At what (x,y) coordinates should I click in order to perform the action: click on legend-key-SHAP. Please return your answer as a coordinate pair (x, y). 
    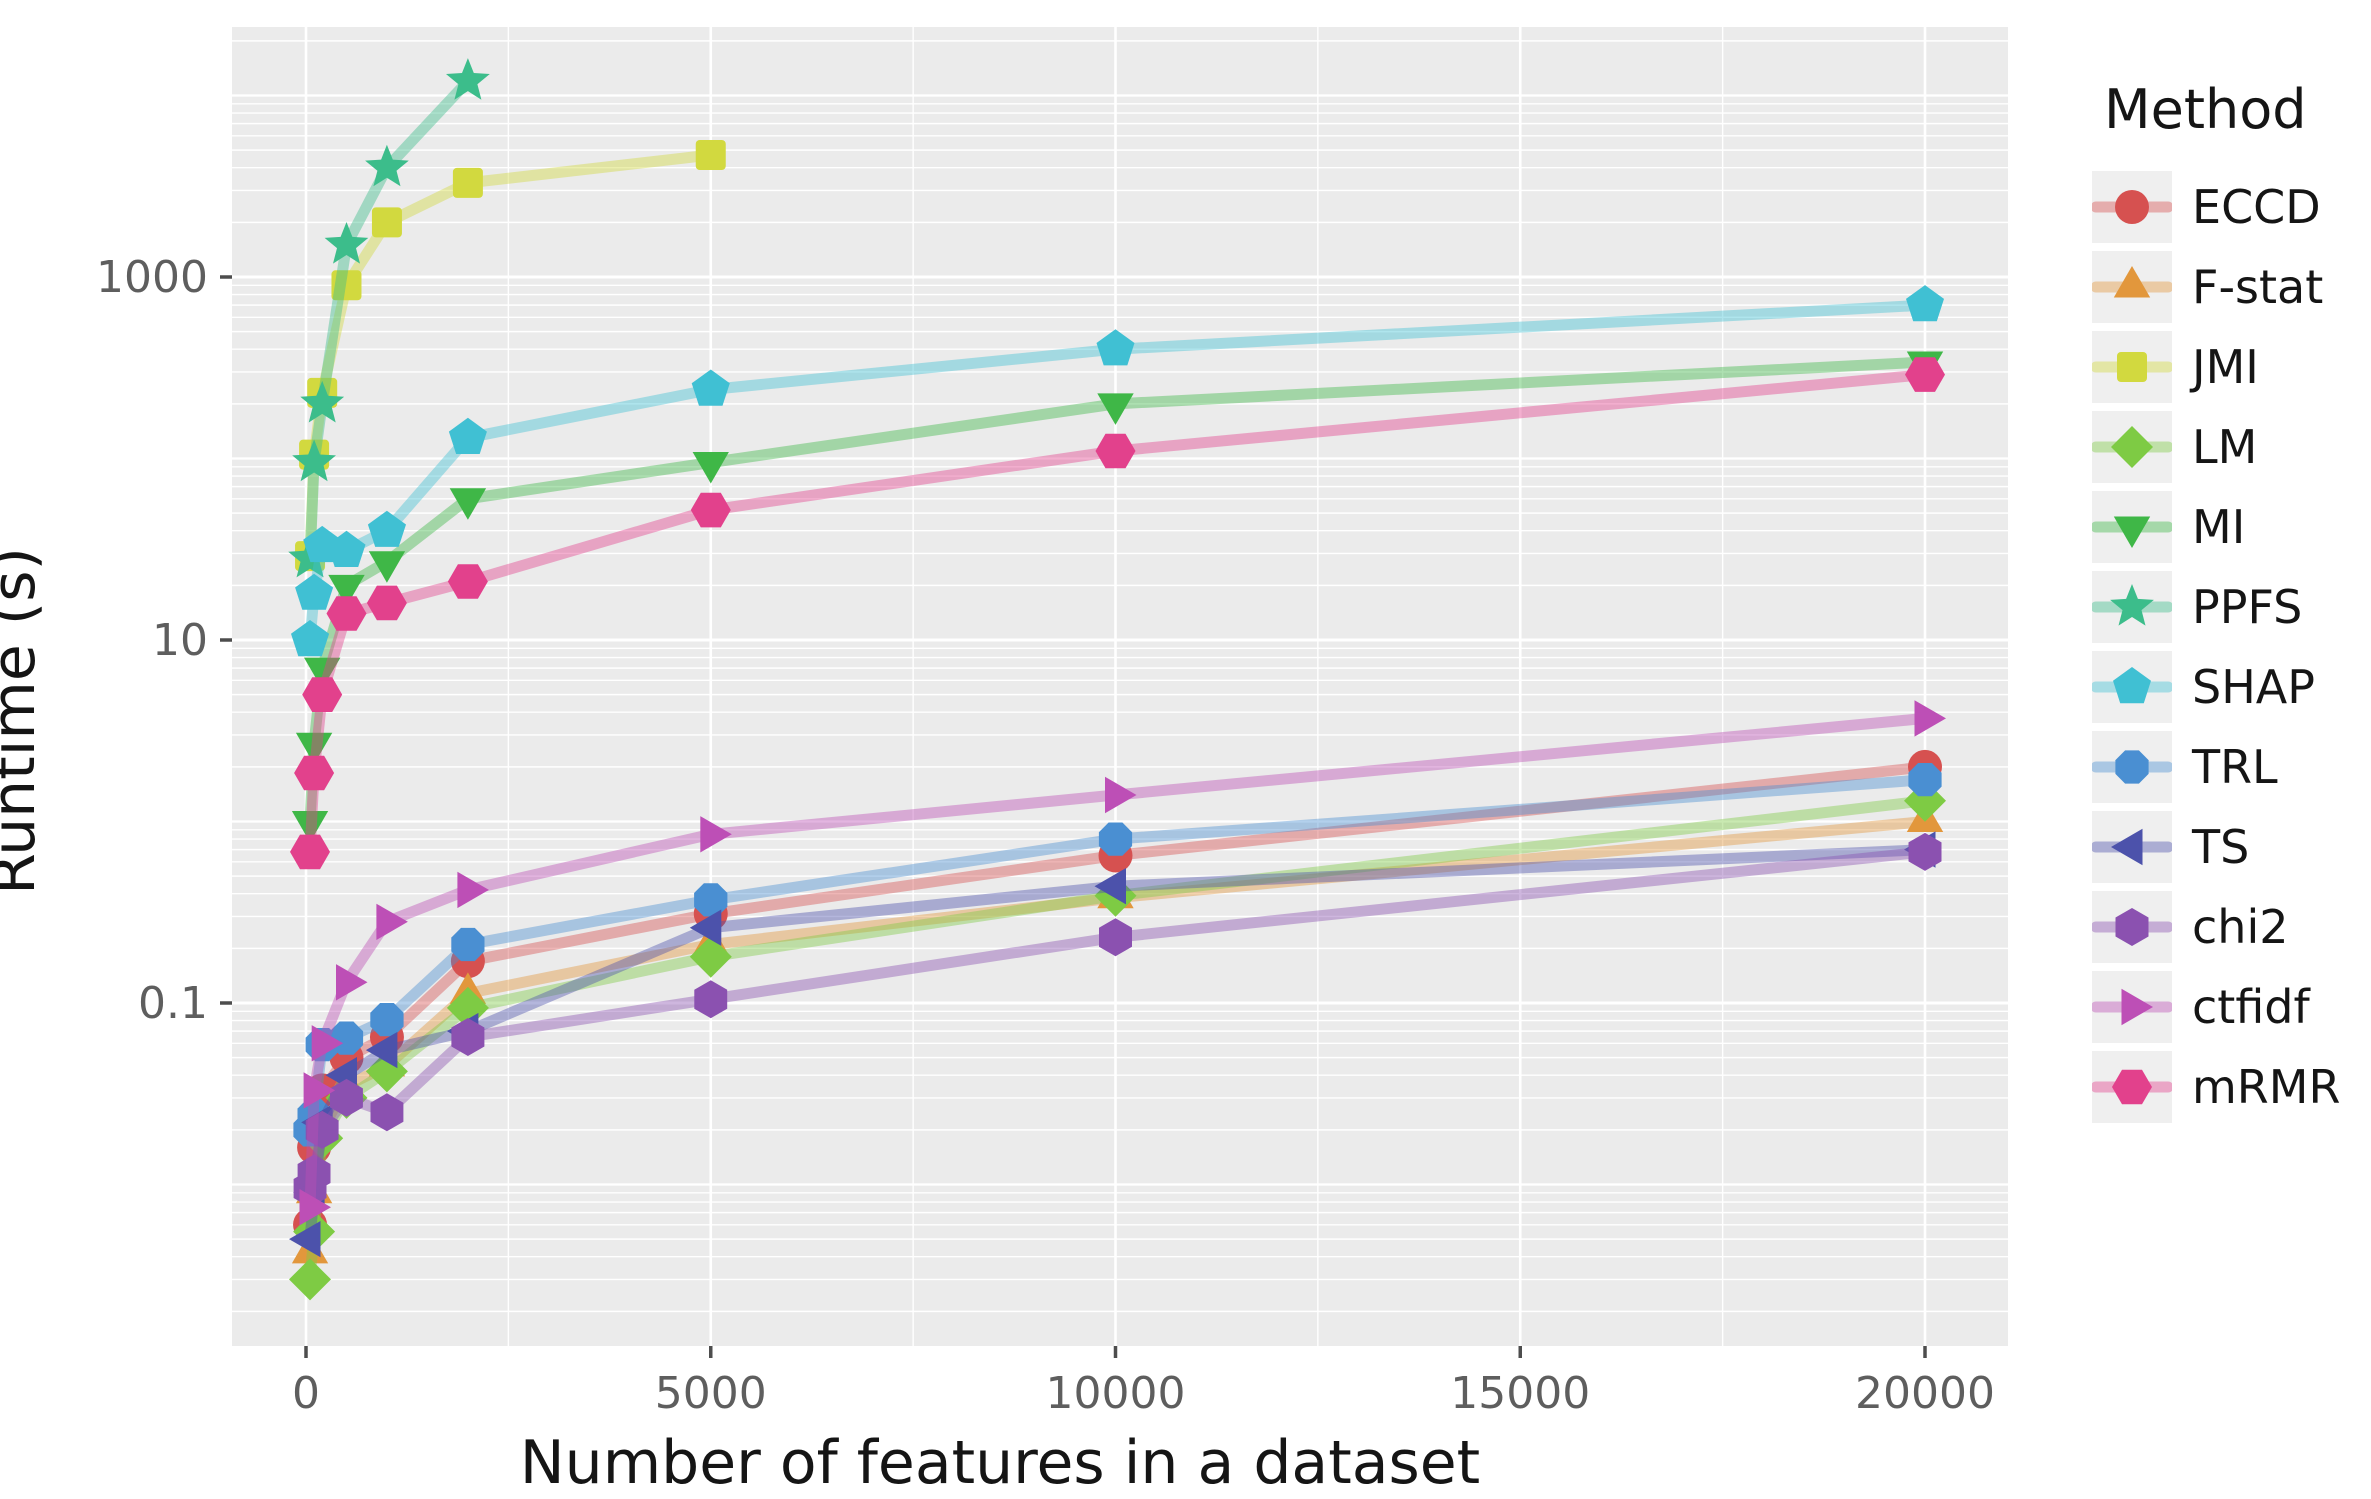
    Looking at the image, I should click on (2132, 687).